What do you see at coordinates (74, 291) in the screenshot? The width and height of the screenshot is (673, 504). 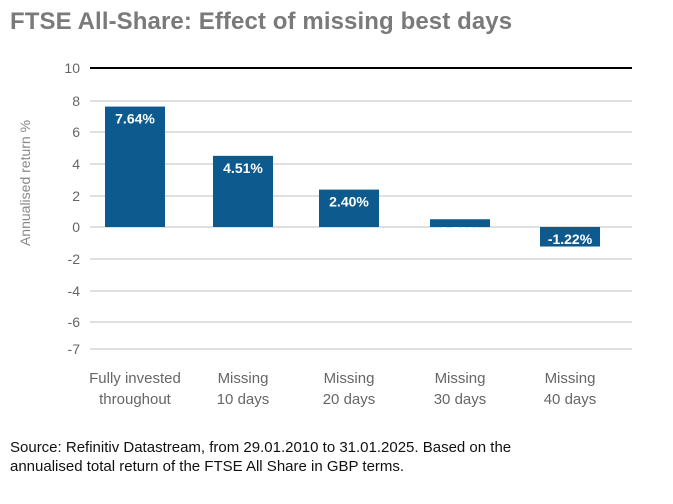 I see `y-tick-label: -4` at bounding box center [74, 291].